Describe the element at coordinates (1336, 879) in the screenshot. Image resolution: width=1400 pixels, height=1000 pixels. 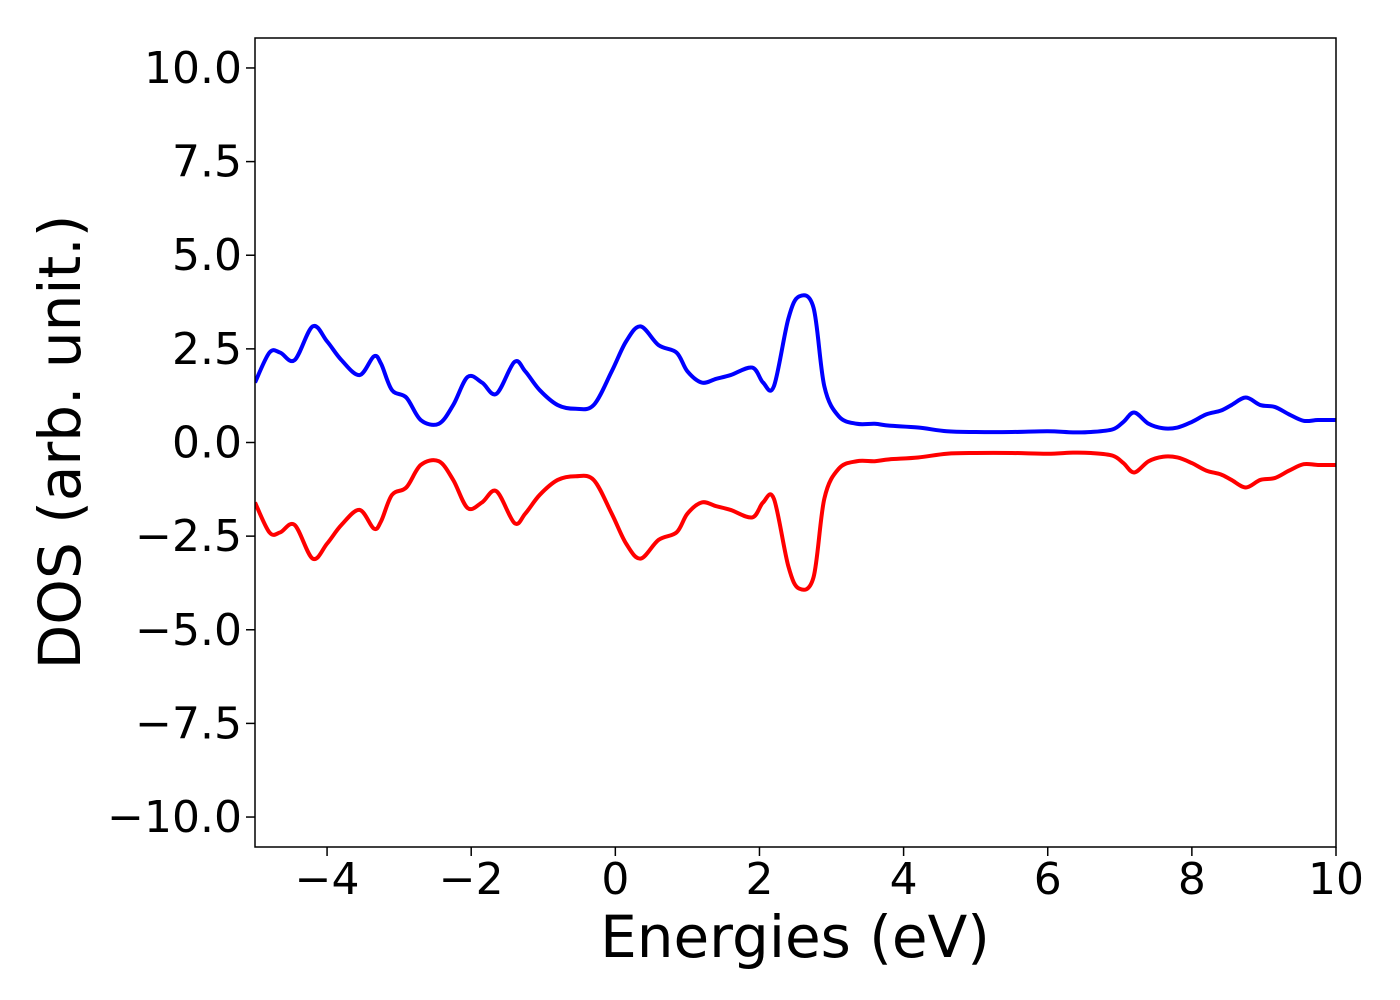
I see `x-tick-label: 10` at that location.